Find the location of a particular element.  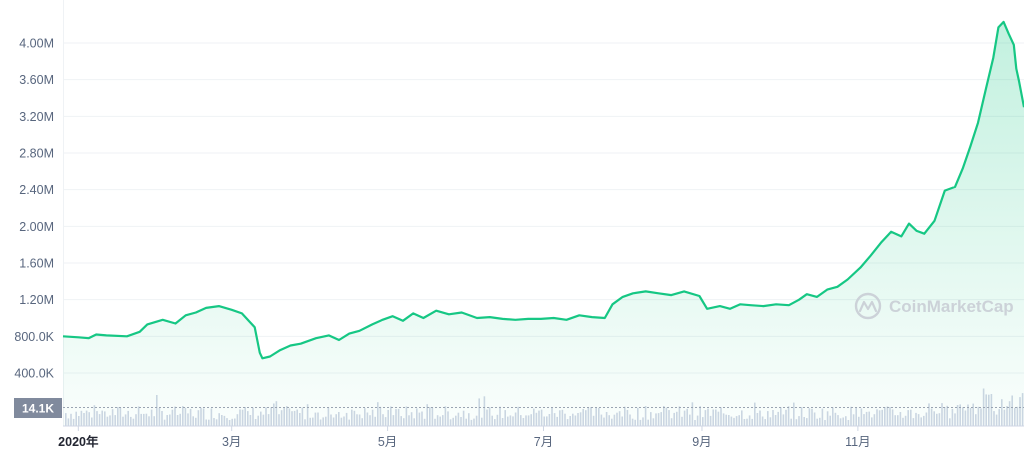

watermark-text: CoinMarketCap is located at coordinates (951, 306).